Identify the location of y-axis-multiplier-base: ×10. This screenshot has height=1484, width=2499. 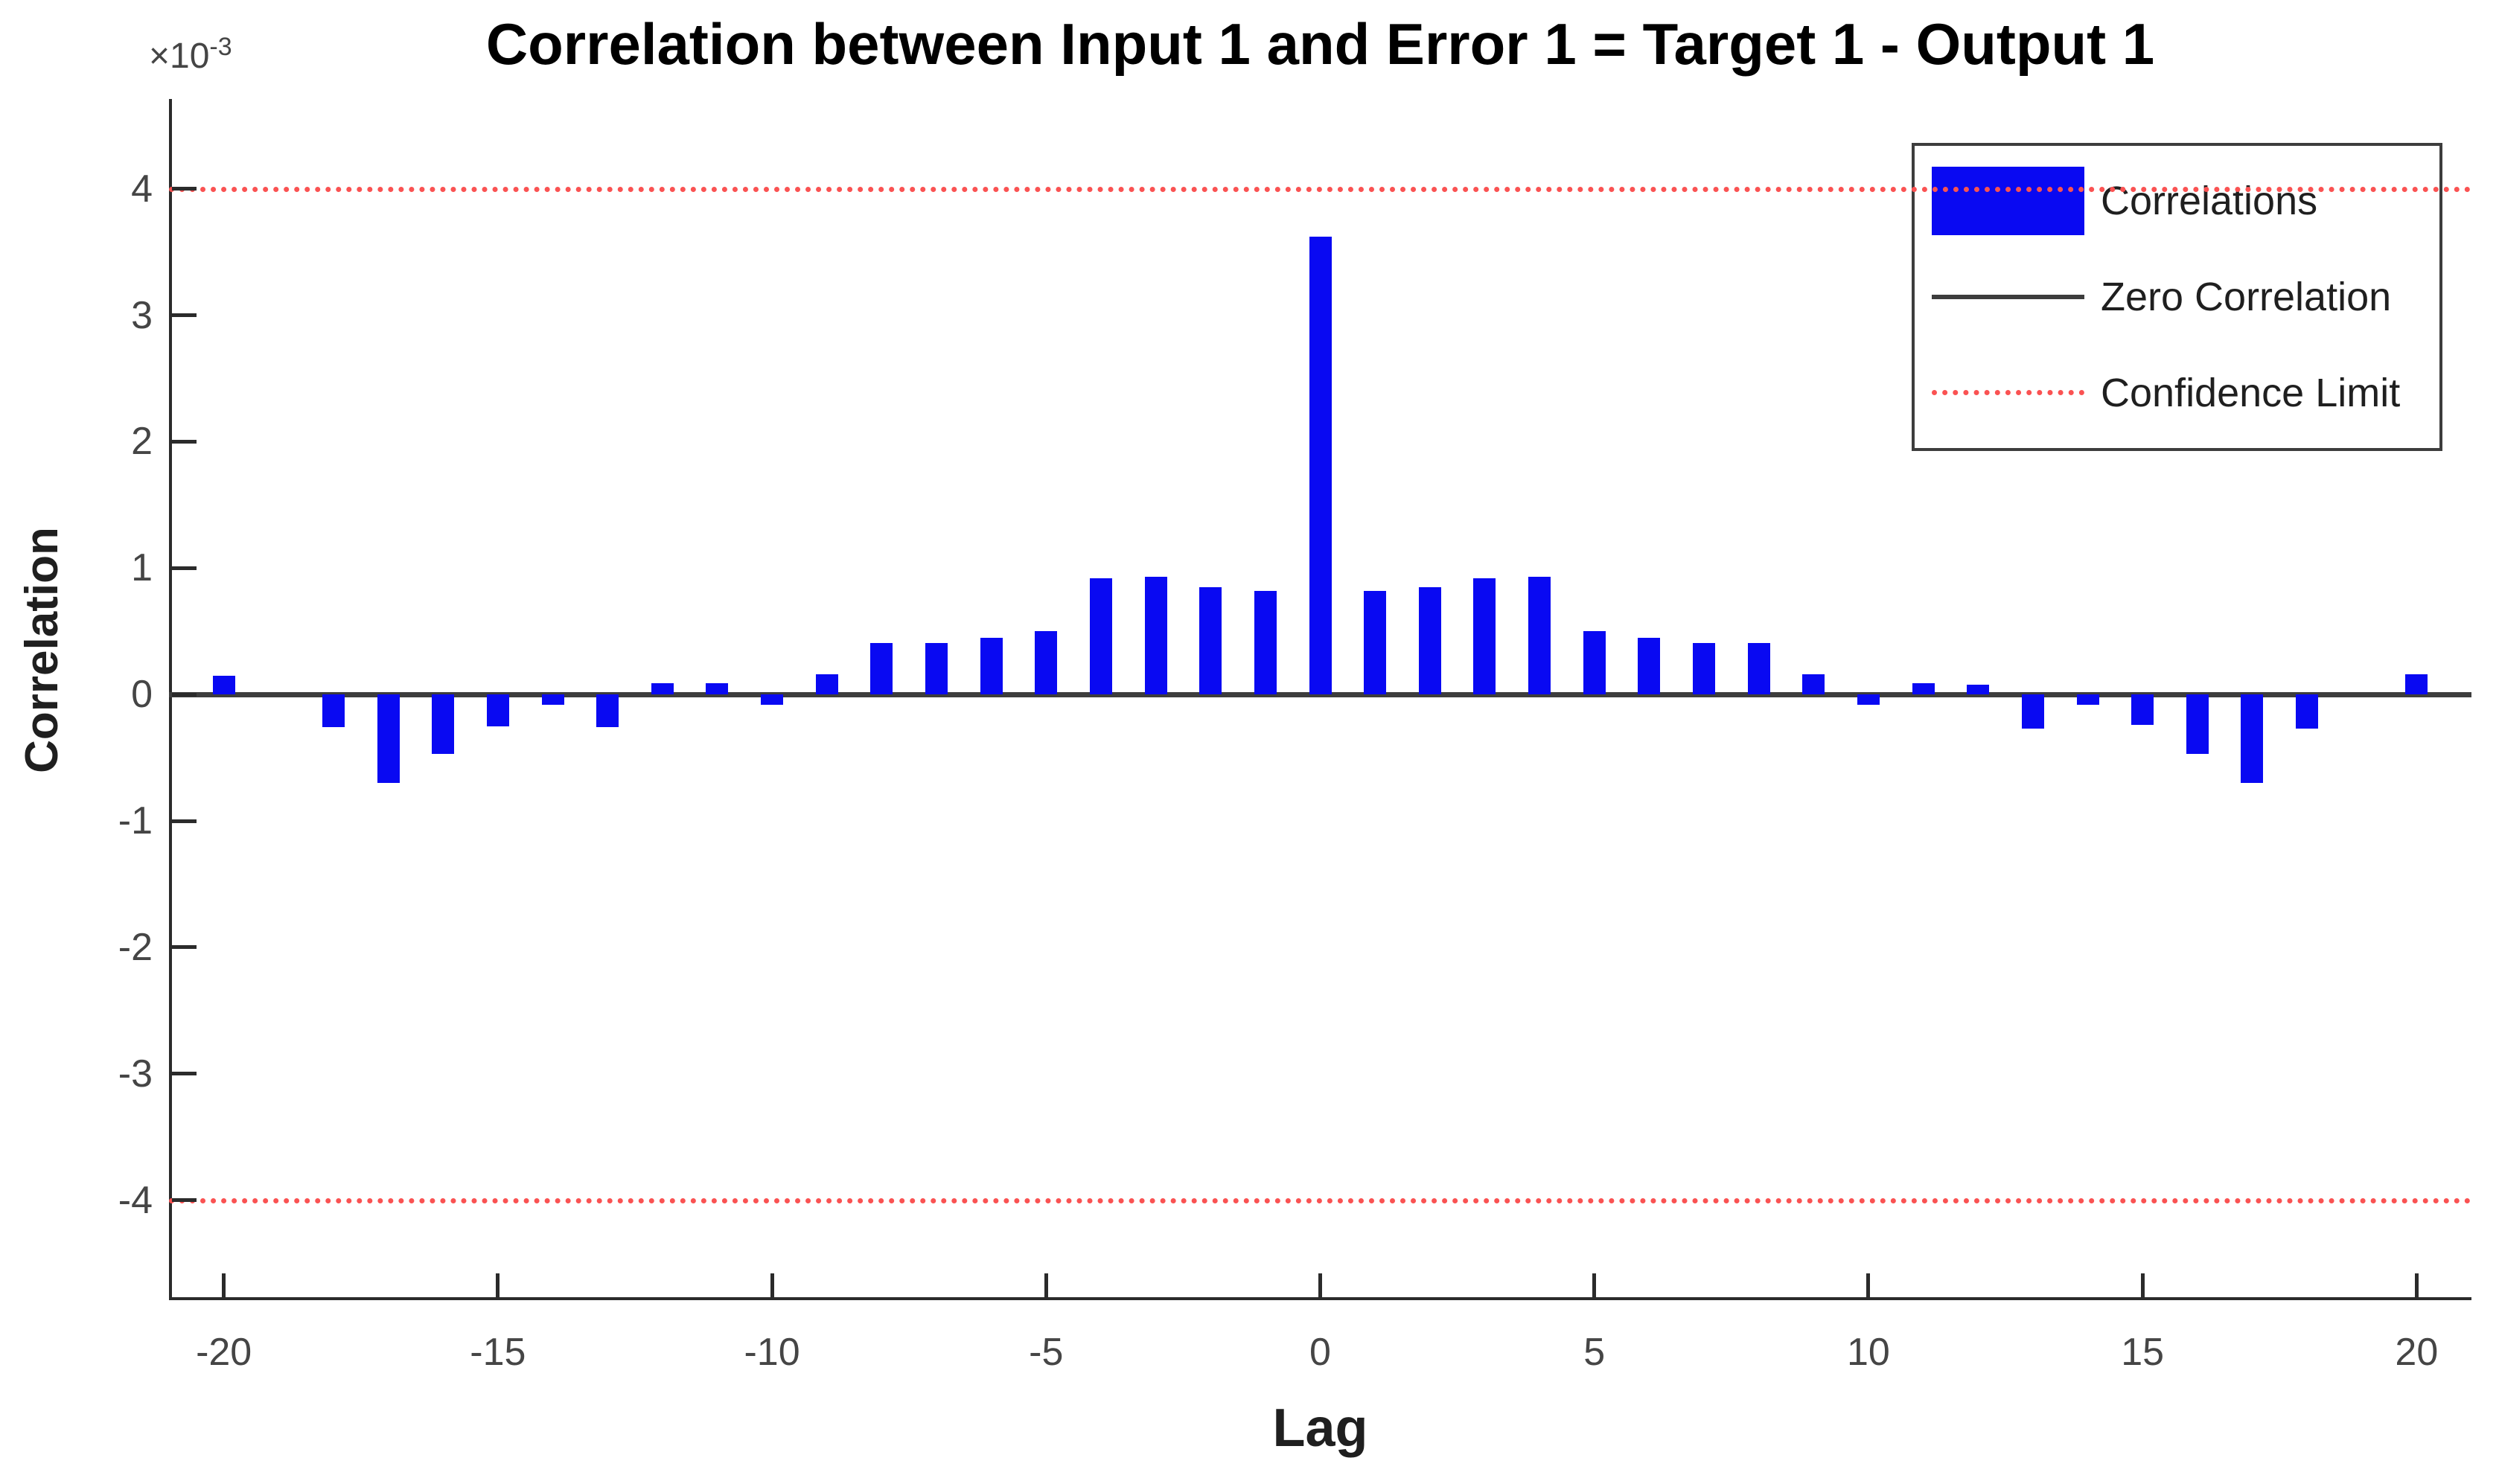
(180, 56).